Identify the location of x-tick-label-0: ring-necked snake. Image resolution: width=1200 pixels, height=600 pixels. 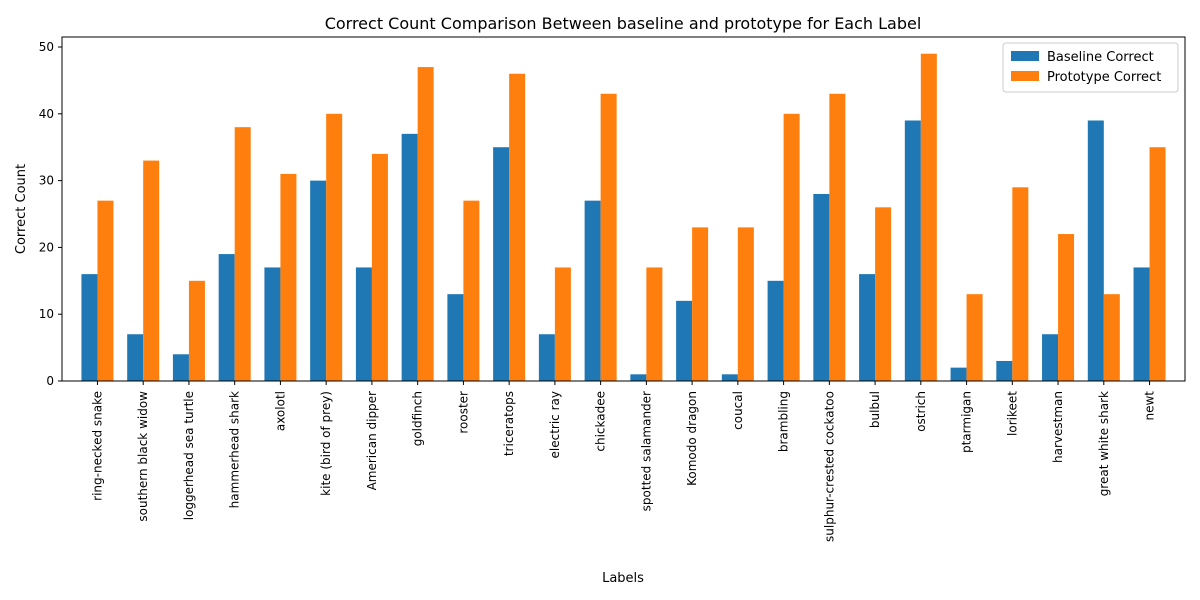
(97, 446).